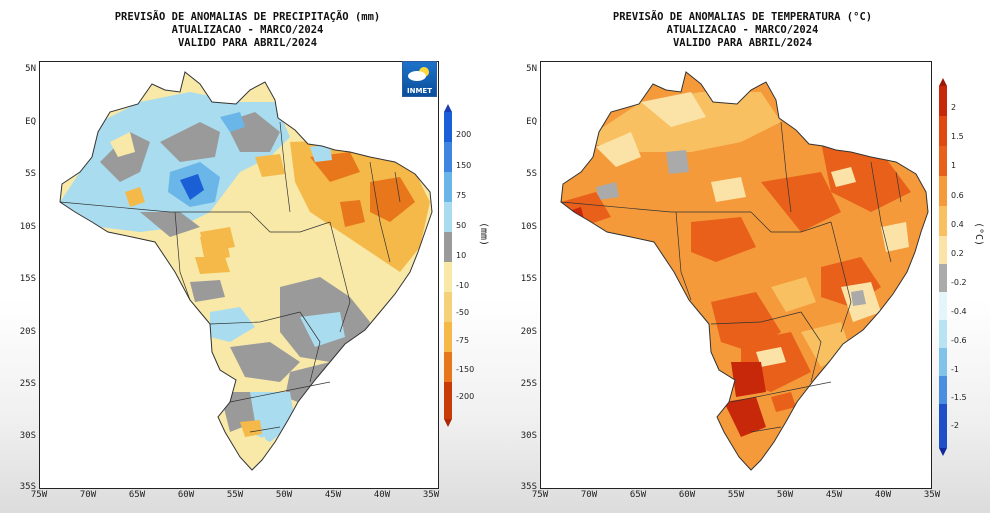 Image resolution: width=990 pixels, height=513 pixels. I want to click on precip-tick: -10, so click(463, 285).